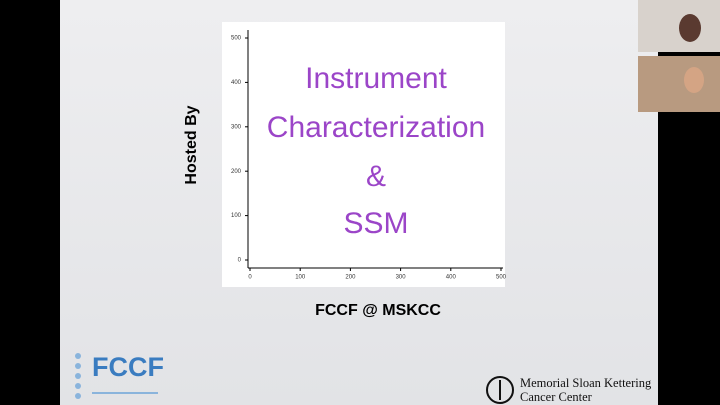  What do you see at coordinates (378, 310) in the screenshot?
I see `x-label: FCCF @ MSKCC` at bounding box center [378, 310].